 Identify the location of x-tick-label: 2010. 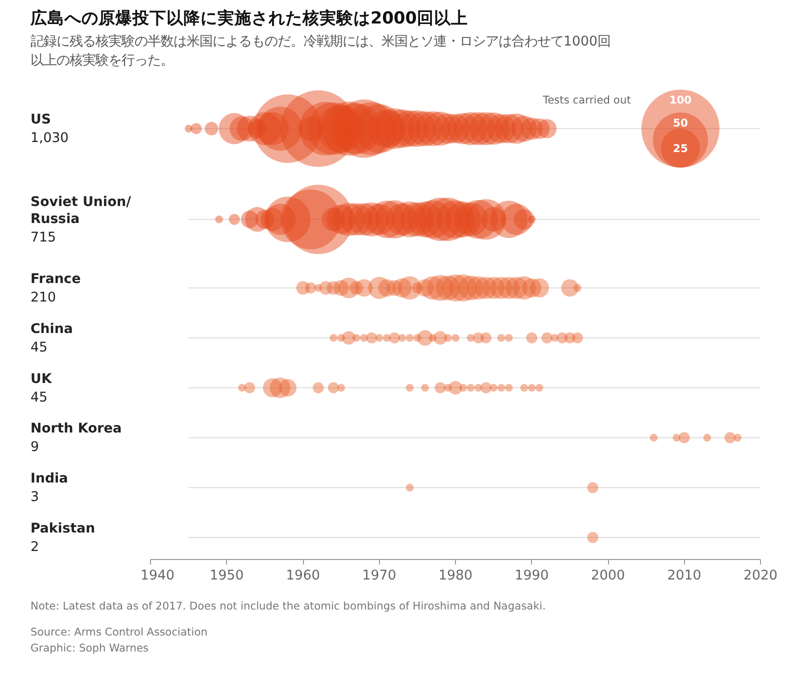
(684, 576).